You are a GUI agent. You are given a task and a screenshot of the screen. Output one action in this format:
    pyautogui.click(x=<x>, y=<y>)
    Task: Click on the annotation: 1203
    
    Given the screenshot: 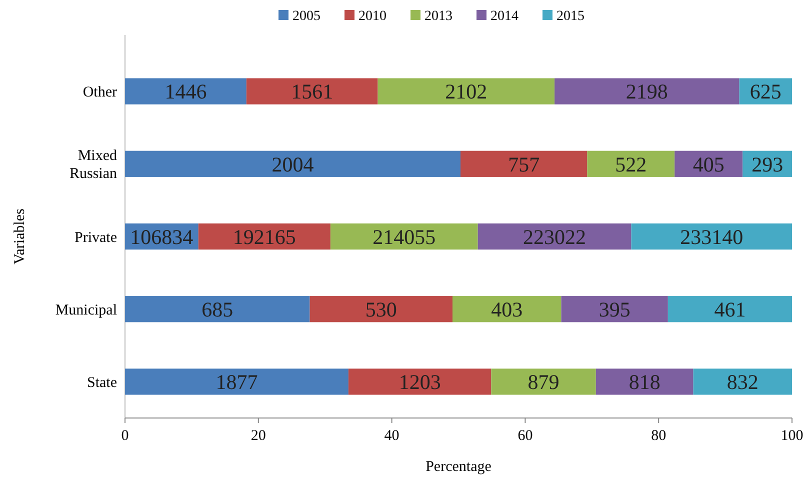 What is the action you would take?
    pyautogui.click(x=419, y=382)
    